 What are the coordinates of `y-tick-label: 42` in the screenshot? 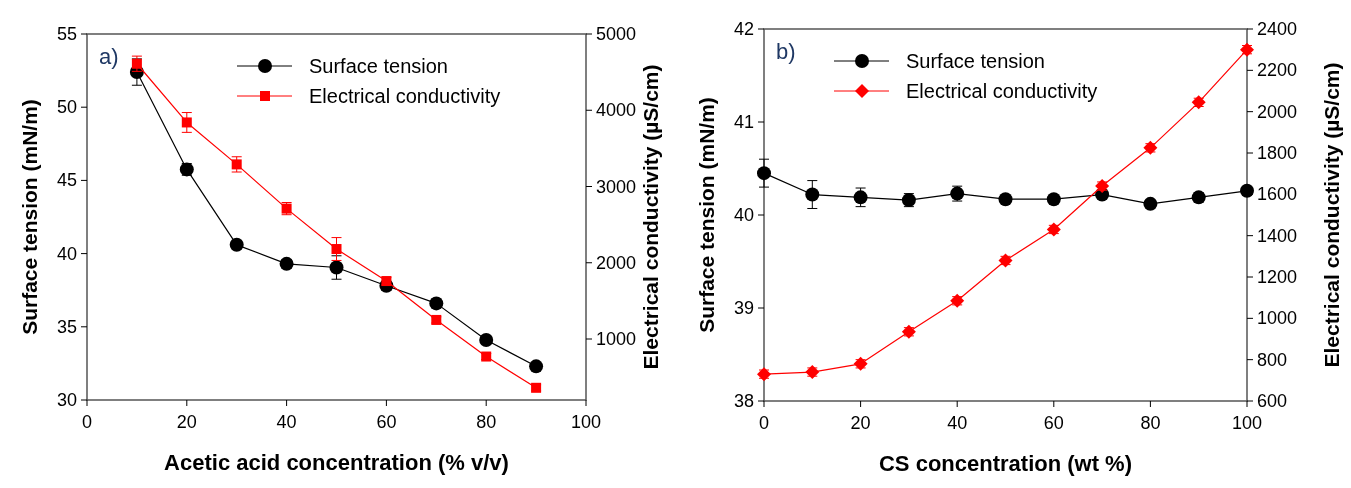 It's located at (743, 29).